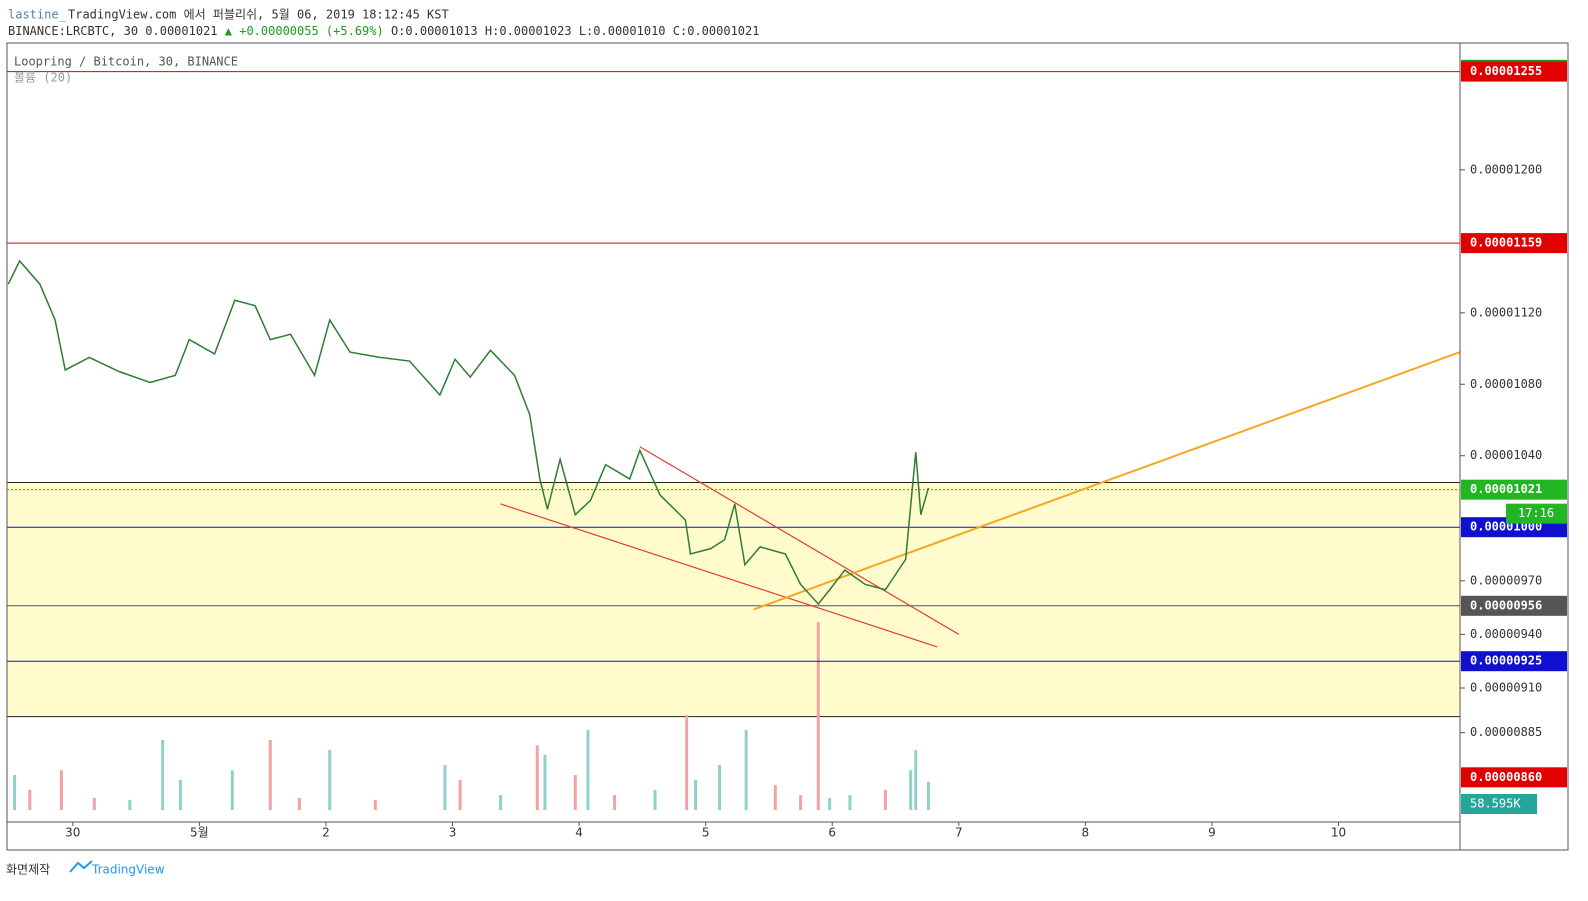 The height and width of the screenshot is (901, 1588). What do you see at coordinates (1506, 580) in the screenshot?
I see `y-tick-label: 0.00000970` at bounding box center [1506, 580].